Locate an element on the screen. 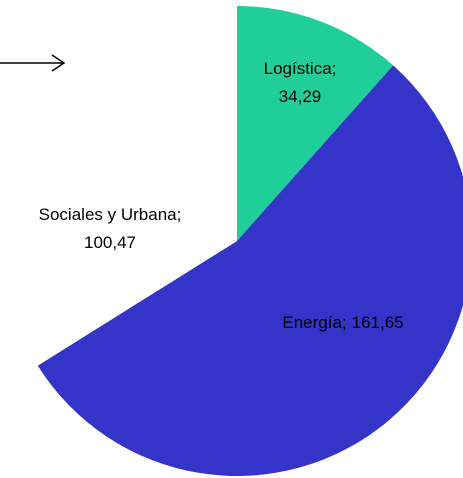  arrow-head is located at coordinates (58, 63).